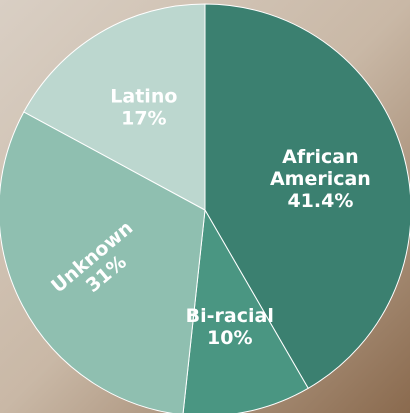 The height and width of the screenshot is (413, 410). What do you see at coordinates (320, 168) in the screenshot?
I see `category-label: African American` at bounding box center [320, 168].